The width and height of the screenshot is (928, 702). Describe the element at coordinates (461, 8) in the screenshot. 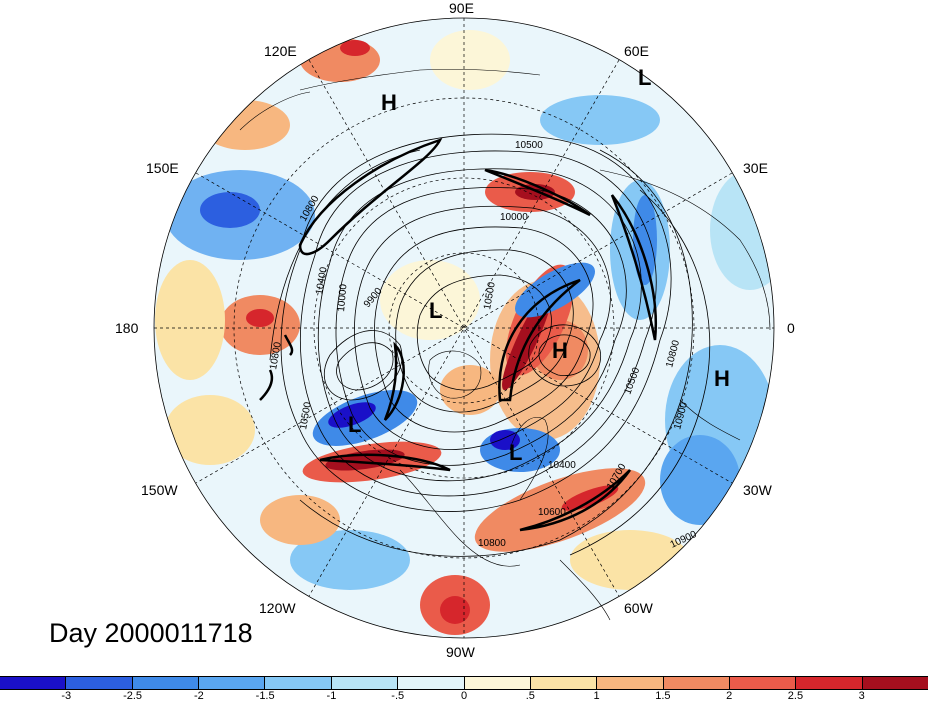

I see `longitude-label-90e: 90E` at that location.